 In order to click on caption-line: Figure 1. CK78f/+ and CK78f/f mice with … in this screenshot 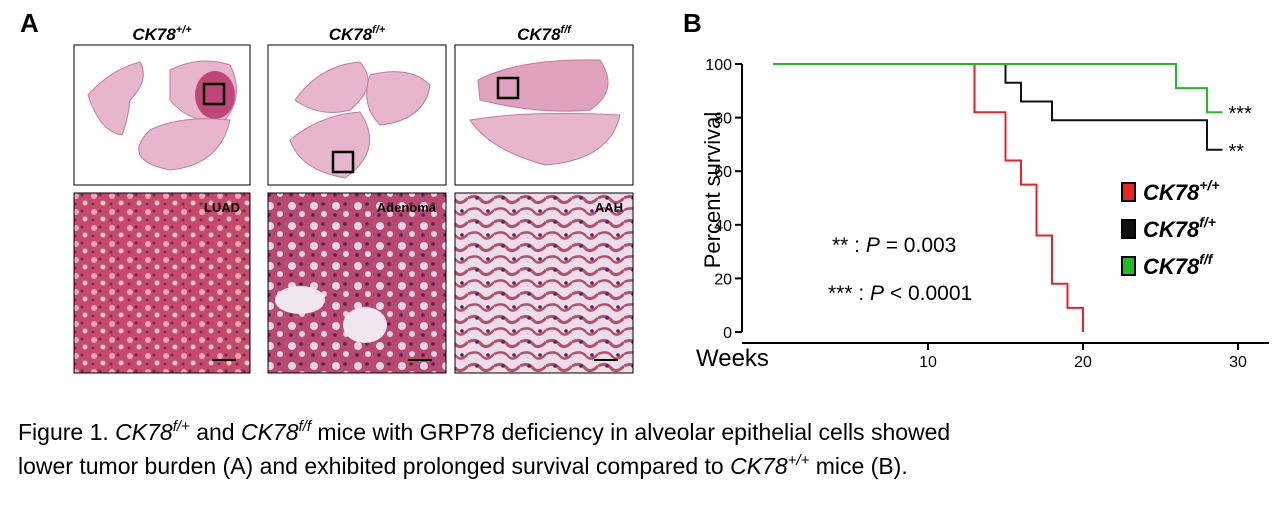, I will do `click(484, 431)`.